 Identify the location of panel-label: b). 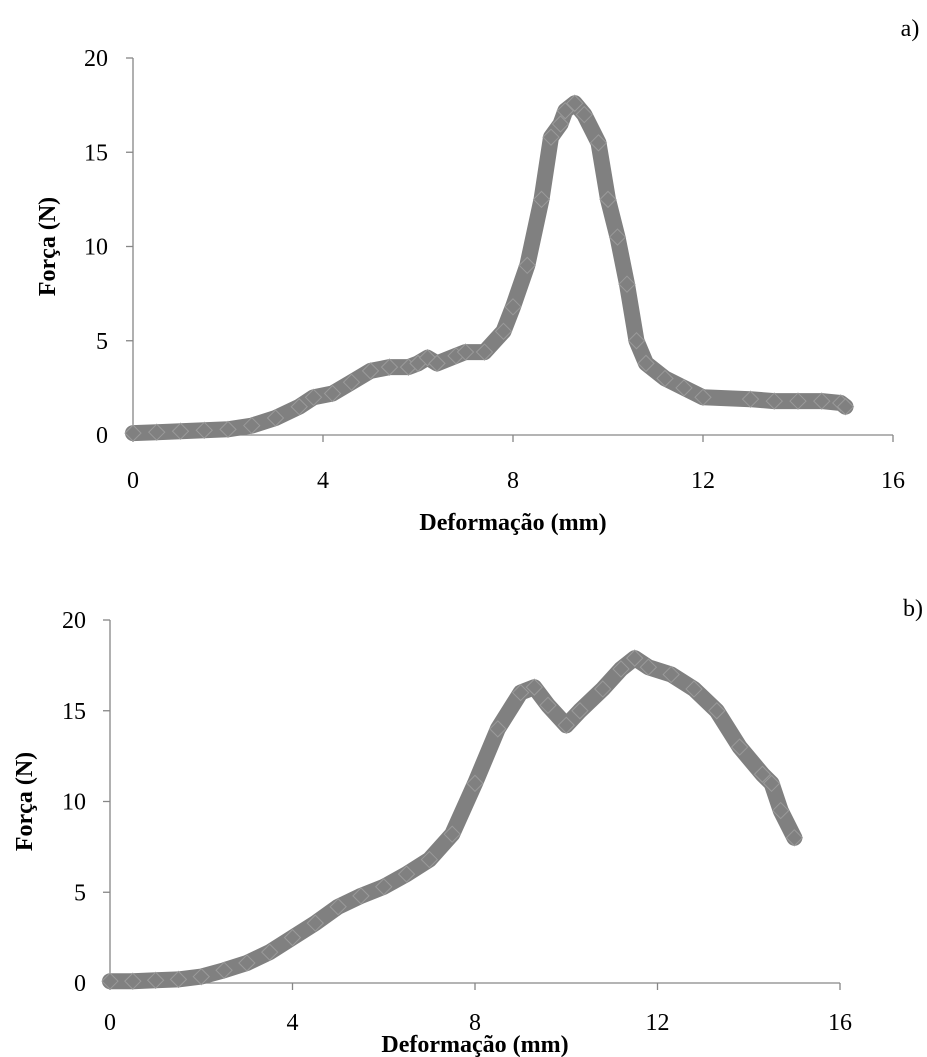
(913, 609).